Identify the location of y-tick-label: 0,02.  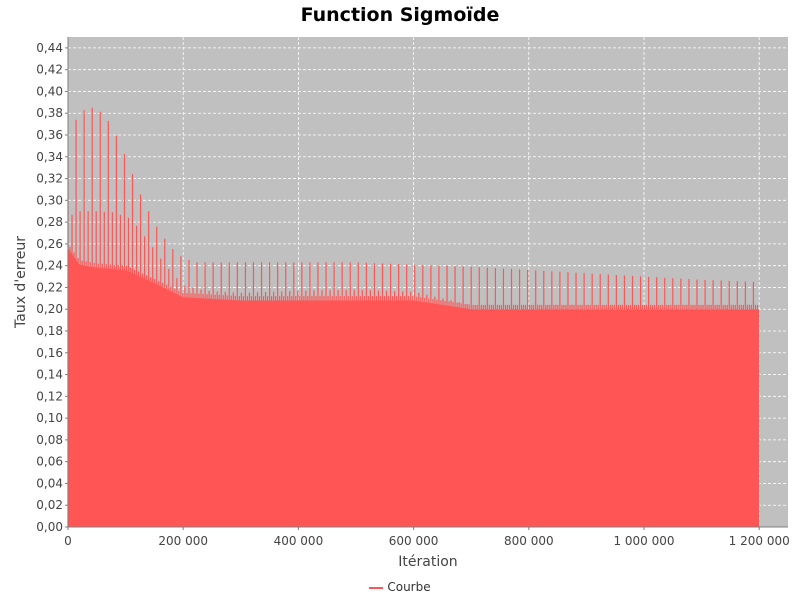
(49, 505).